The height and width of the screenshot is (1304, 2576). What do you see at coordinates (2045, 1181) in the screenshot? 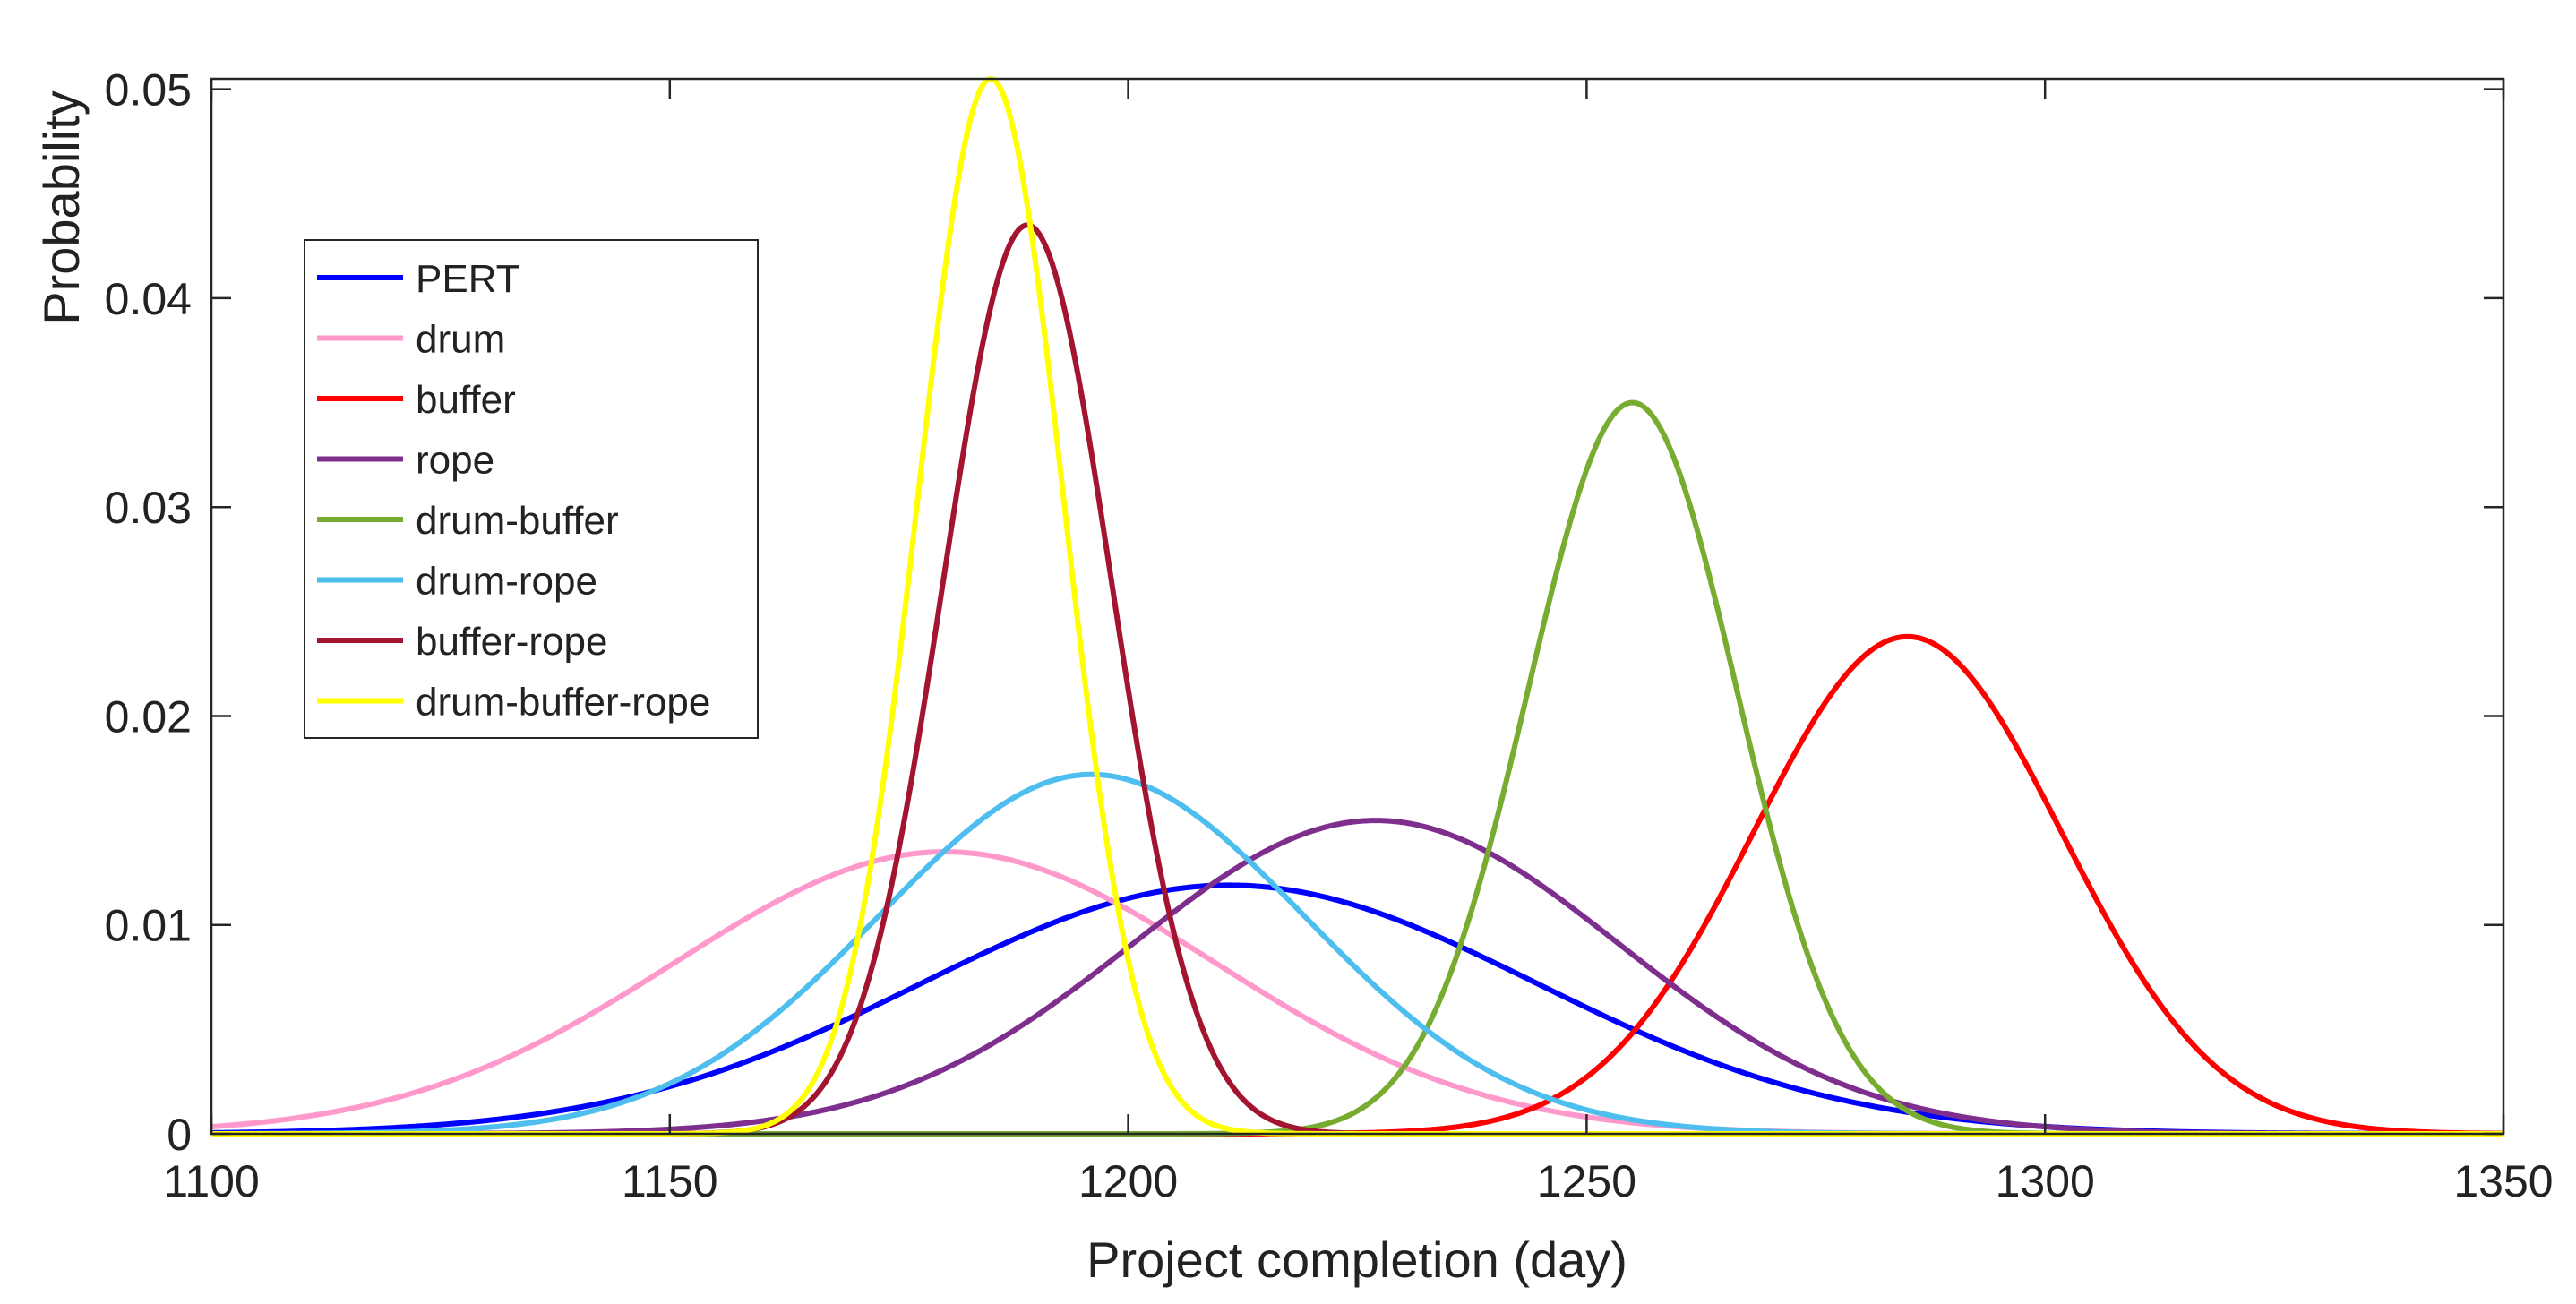
I see `x-tick-label: 1300` at bounding box center [2045, 1181].